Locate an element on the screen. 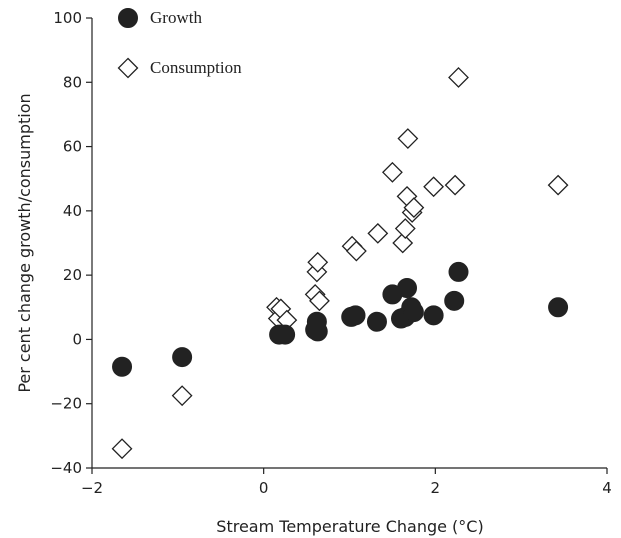 The width and height of the screenshot is (621, 538). x-tick-label: 4 is located at coordinates (607, 488).